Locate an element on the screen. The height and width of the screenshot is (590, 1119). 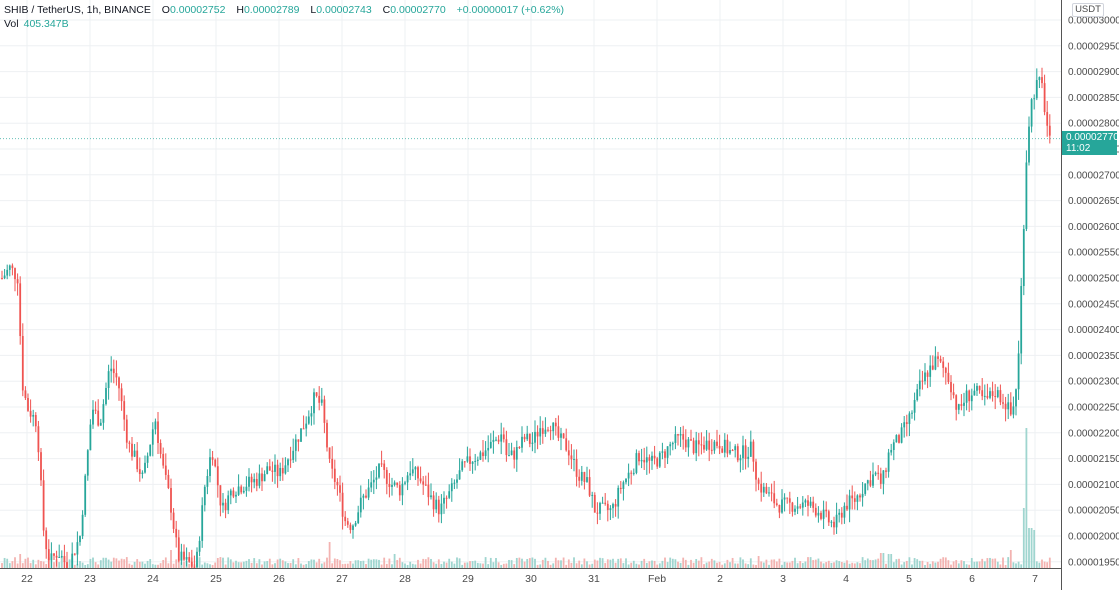
time-tick-label: 5 is located at coordinates (909, 579).